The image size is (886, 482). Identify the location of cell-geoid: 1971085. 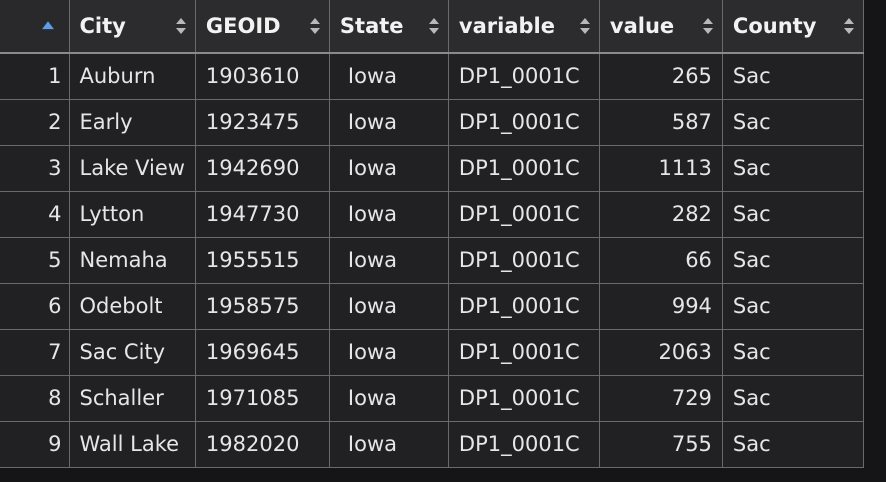
(262, 398).